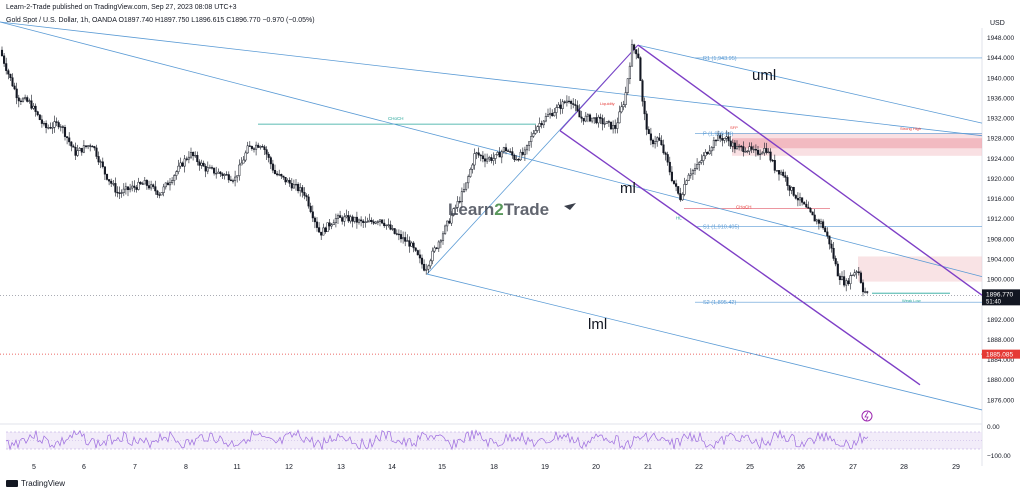 This screenshot has height=494, width=1024. Describe the element at coordinates (1000, 219) in the screenshot. I see `y-tick-label: 1912.000` at that location.